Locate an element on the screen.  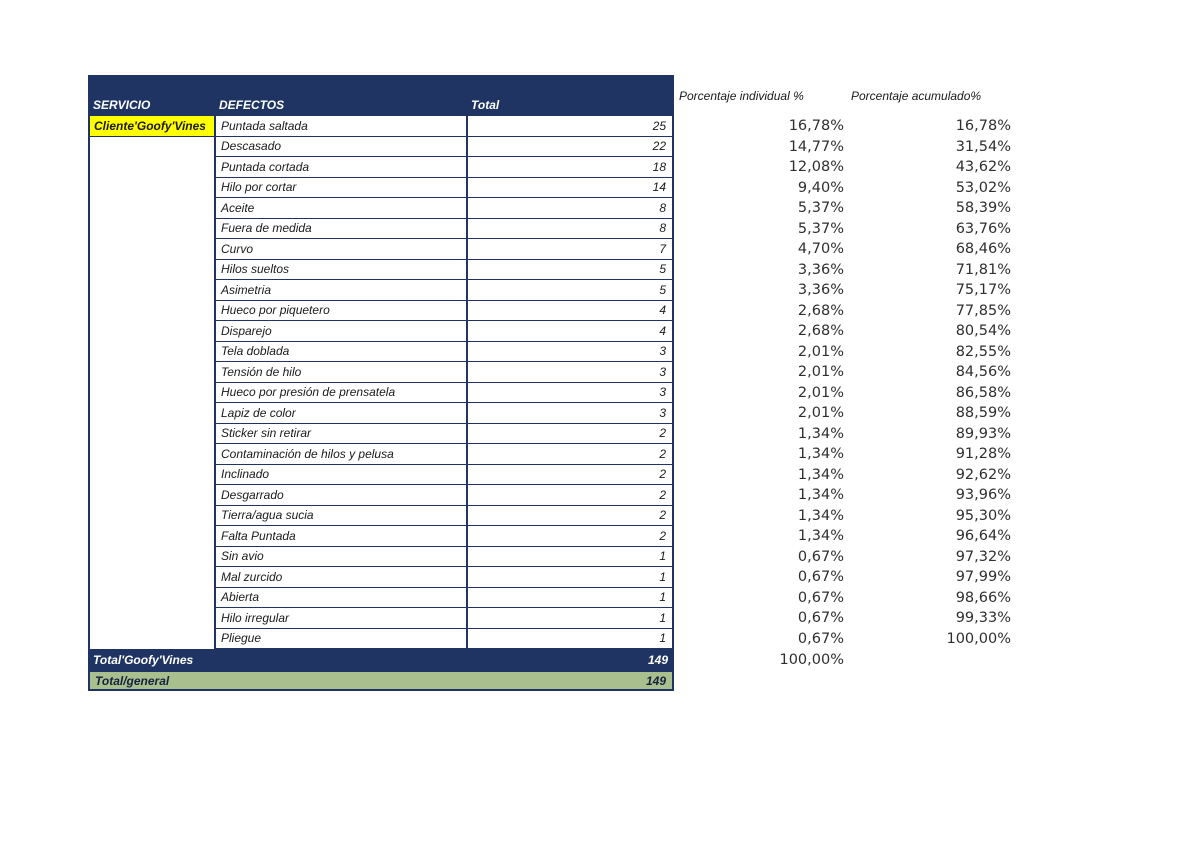
defecto-cell: Tierra/agua sucia is located at coordinates (340, 515).